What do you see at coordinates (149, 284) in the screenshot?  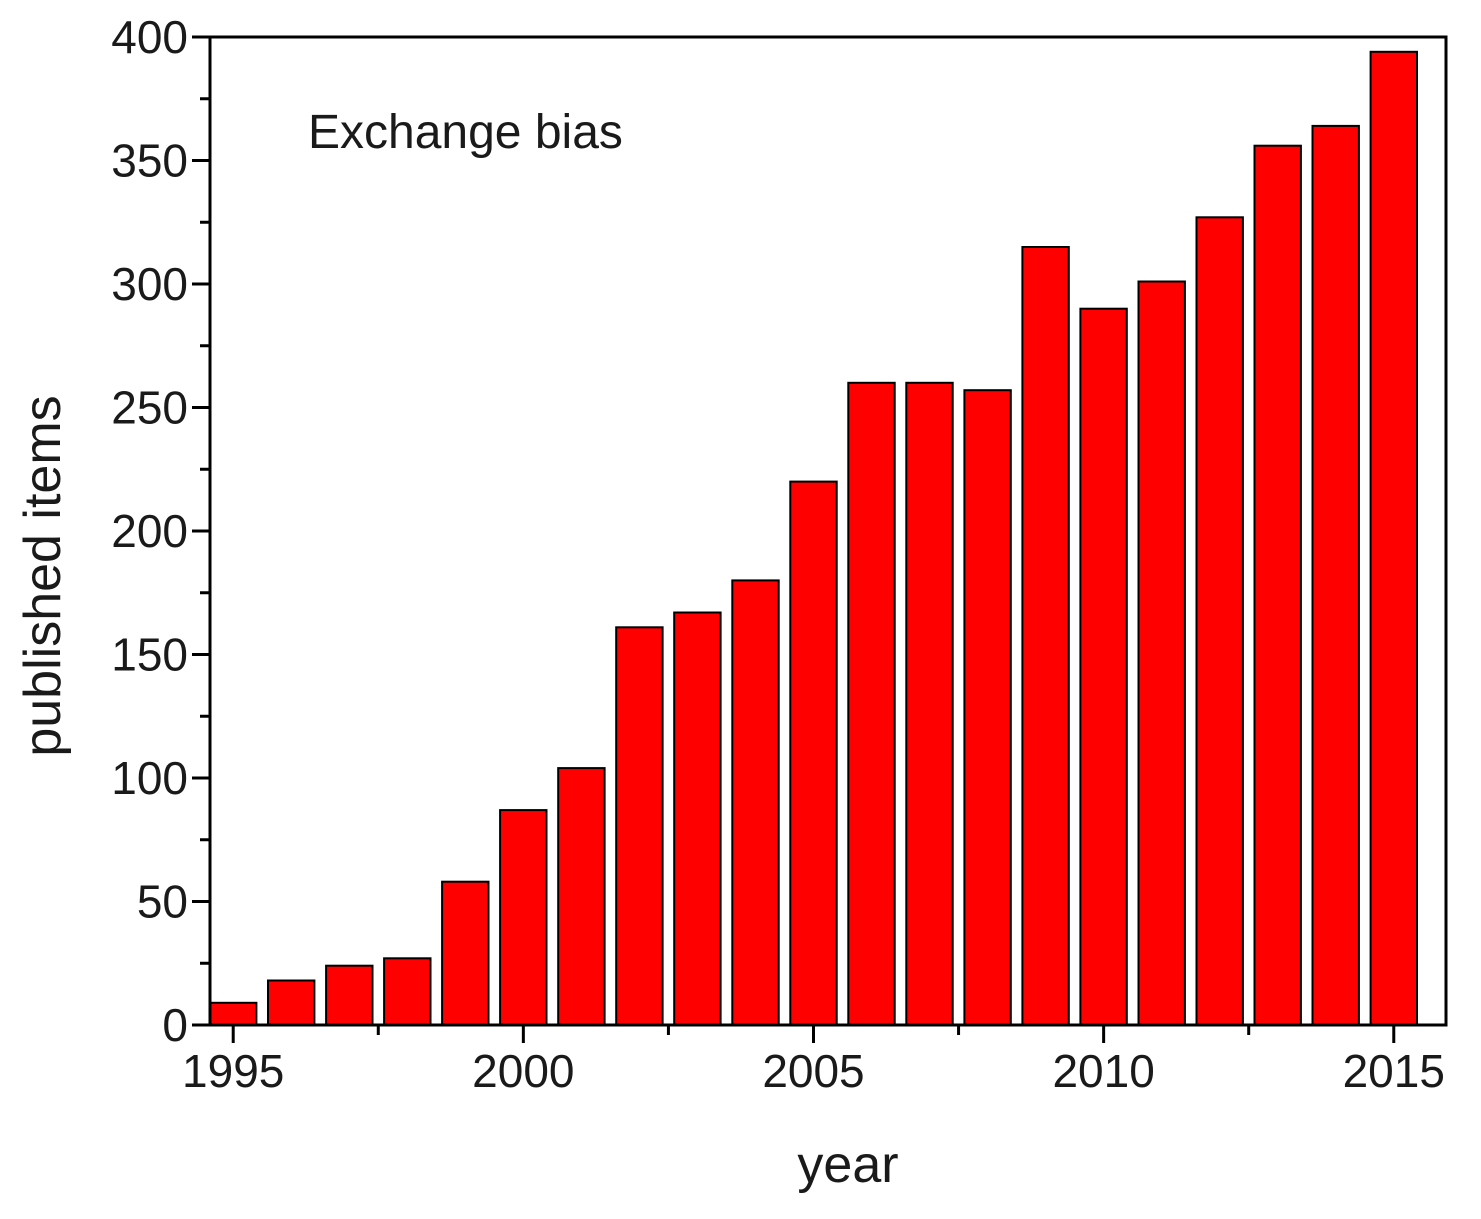 I see `y-tick-label: 300` at bounding box center [149, 284].